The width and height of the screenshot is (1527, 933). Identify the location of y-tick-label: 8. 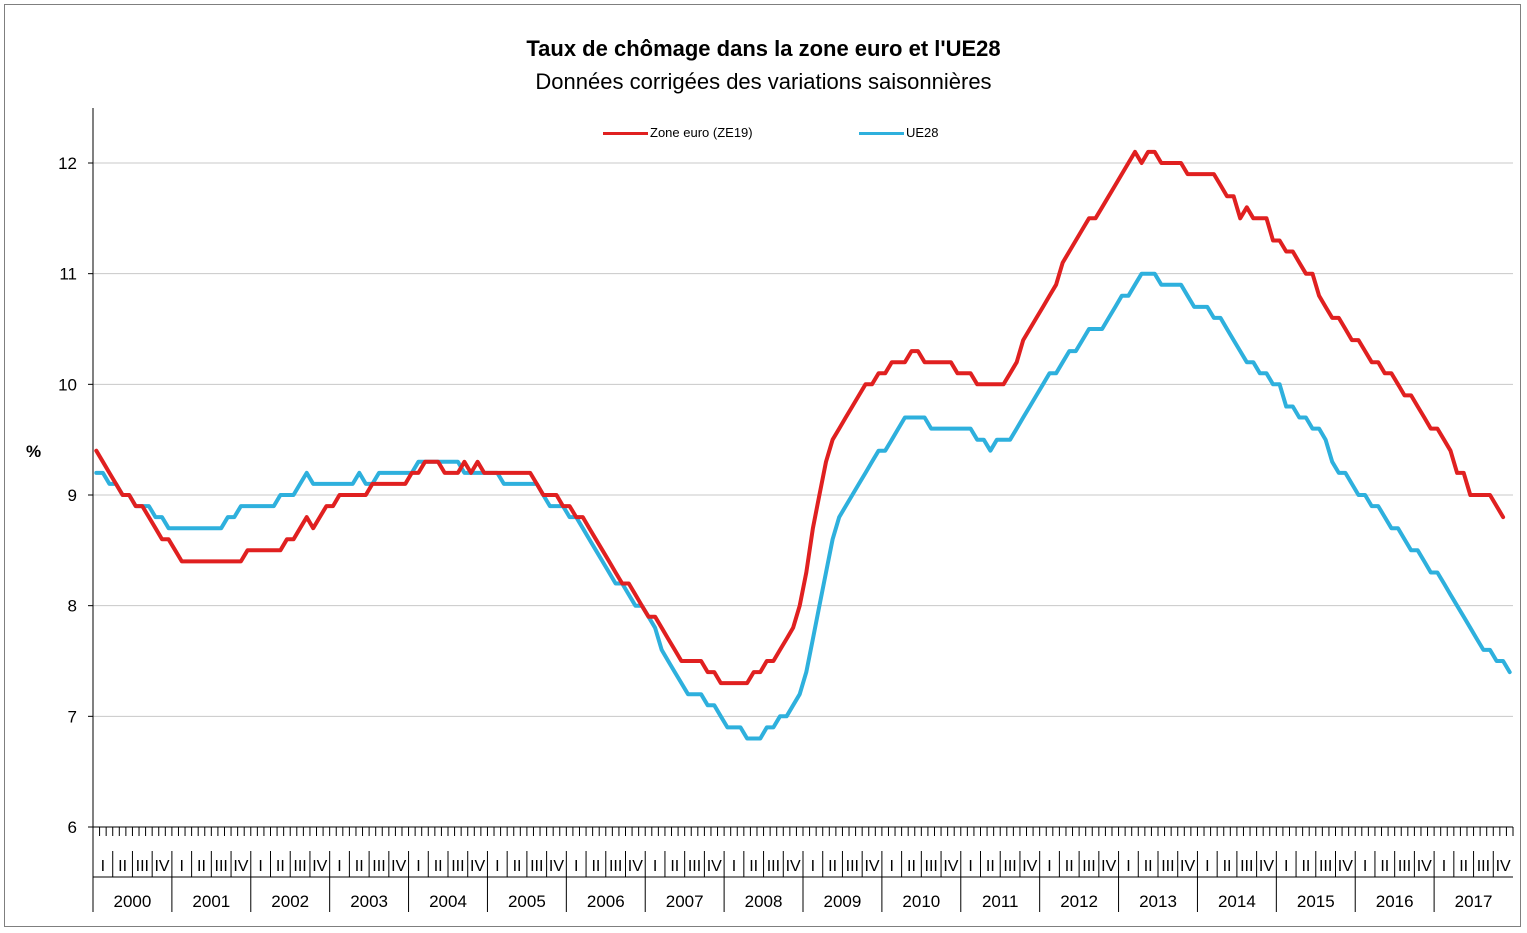
(72, 606).